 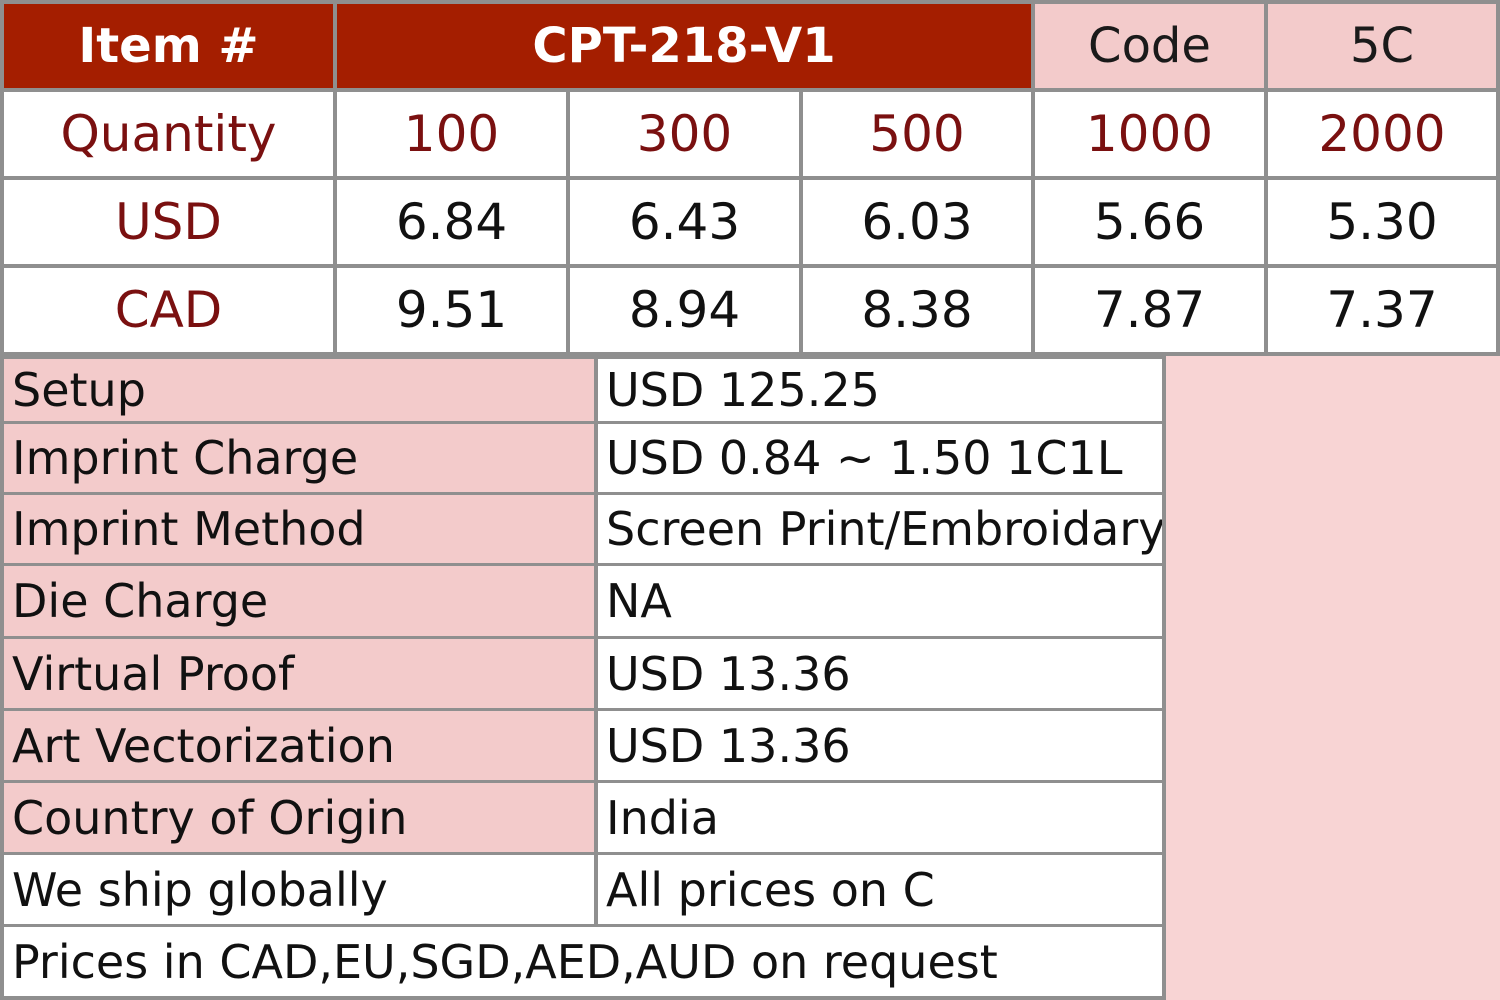 I want to click on detail-label: Country of Origin, so click(x=299, y=817).